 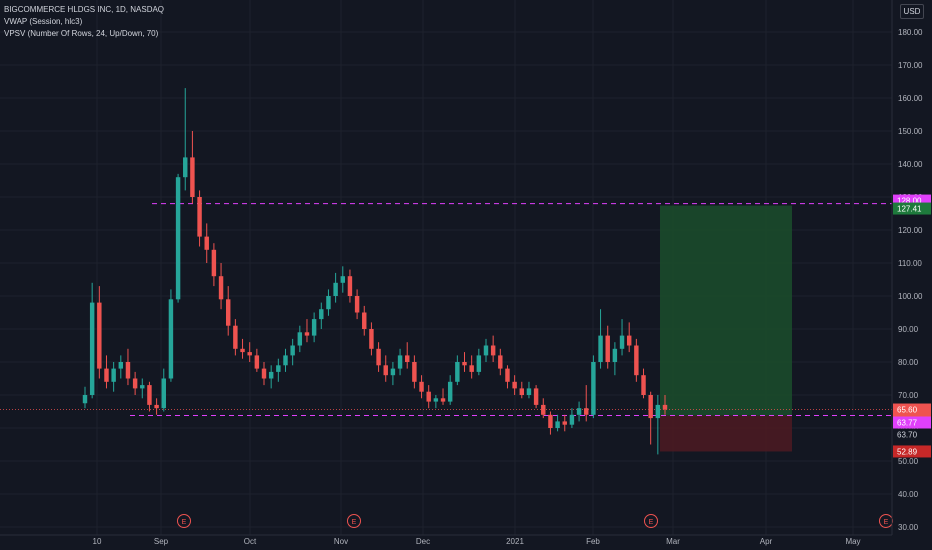 What do you see at coordinates (726, 433) in the screenshot?
I see `loss-zone` at bounding box center [726, 433].